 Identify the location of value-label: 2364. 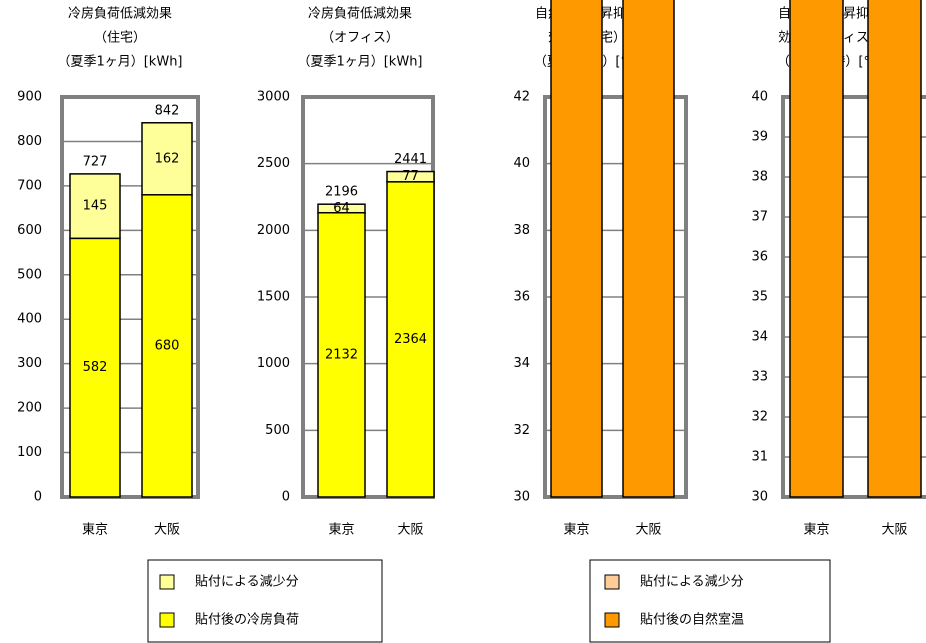
(410, 339).